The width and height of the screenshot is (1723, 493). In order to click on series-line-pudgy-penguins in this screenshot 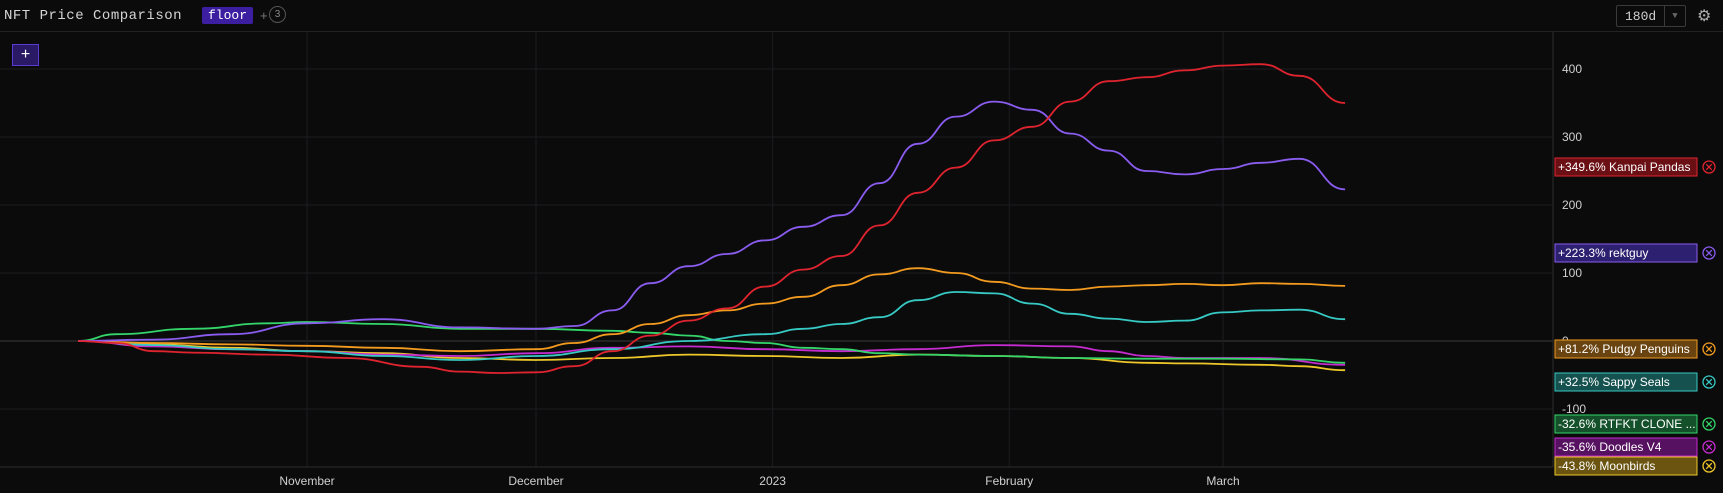, I will do `click(711, 310)`.